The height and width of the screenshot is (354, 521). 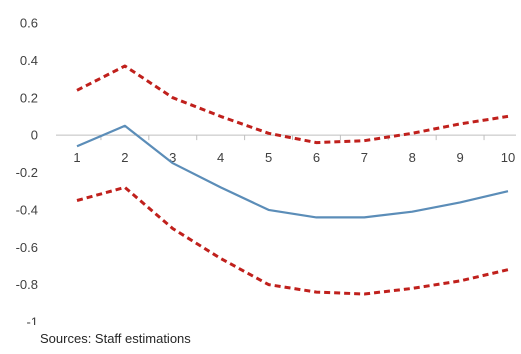 I want to click on x-tick-label: 8, so click(x=412, y=157).